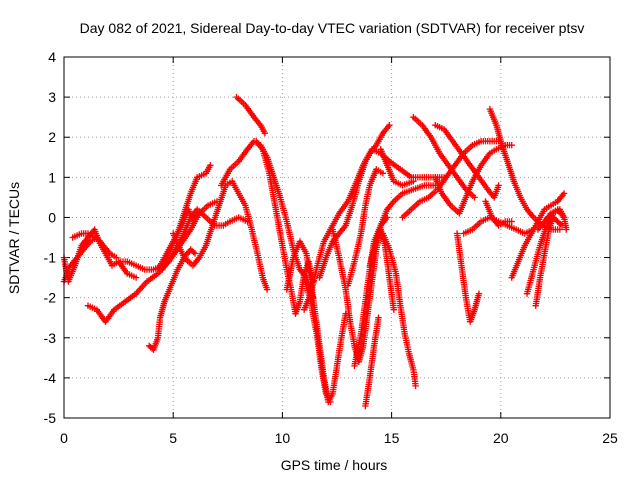 The image size is (640, 480). What do you see at coordinates (173, 438) in the screenshot?
I see `x-tick-label: 5` at bounding box center [173, 438].